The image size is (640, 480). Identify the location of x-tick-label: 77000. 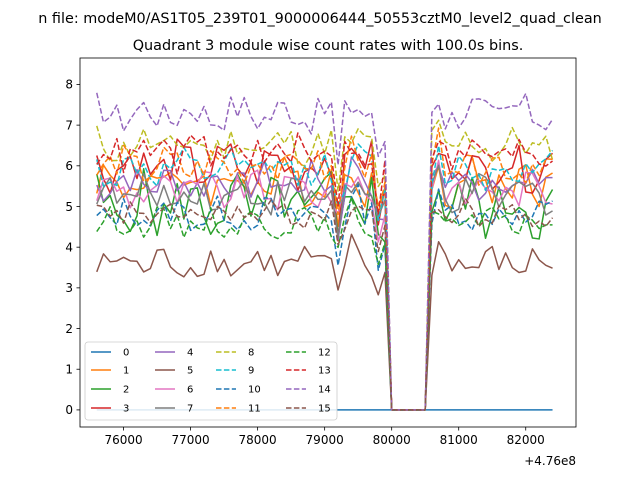
(191, 440).